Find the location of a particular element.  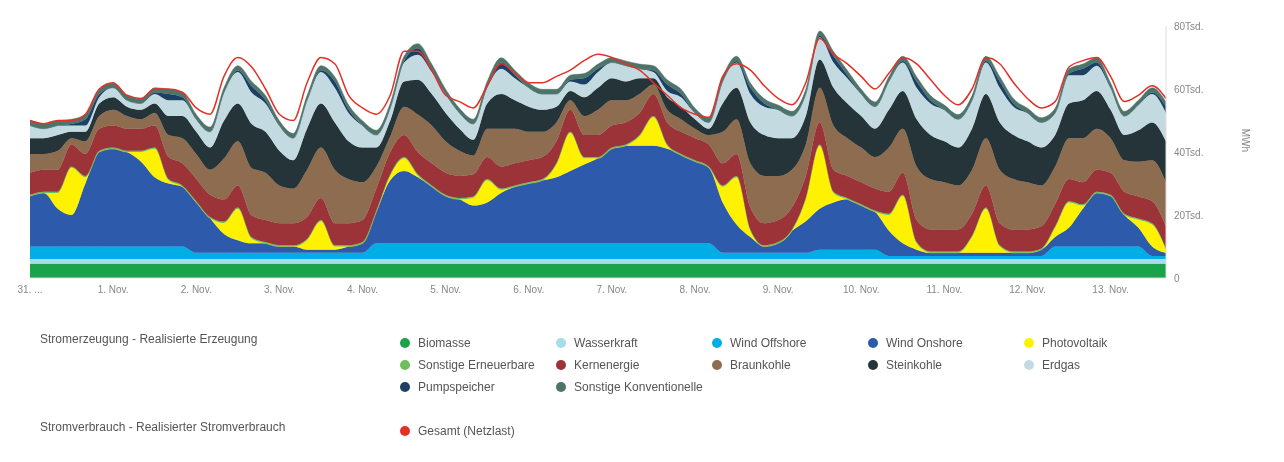

legend-label: Photovoltaik is located at coordinates (1075, 343).